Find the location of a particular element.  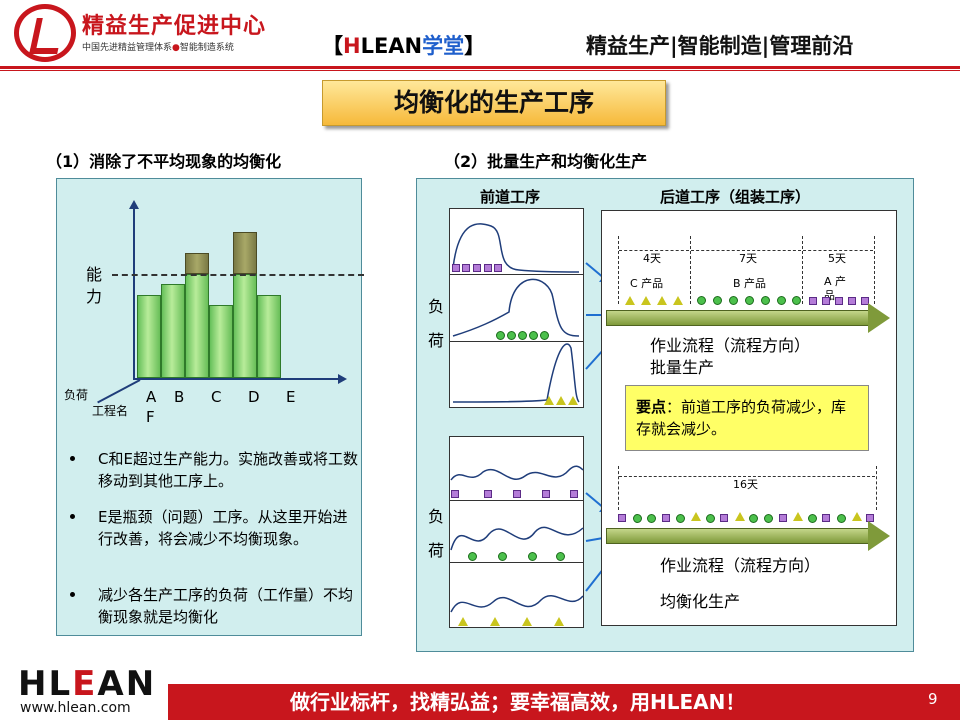

footer-logo-l: L is located at coordinates (60, 684).